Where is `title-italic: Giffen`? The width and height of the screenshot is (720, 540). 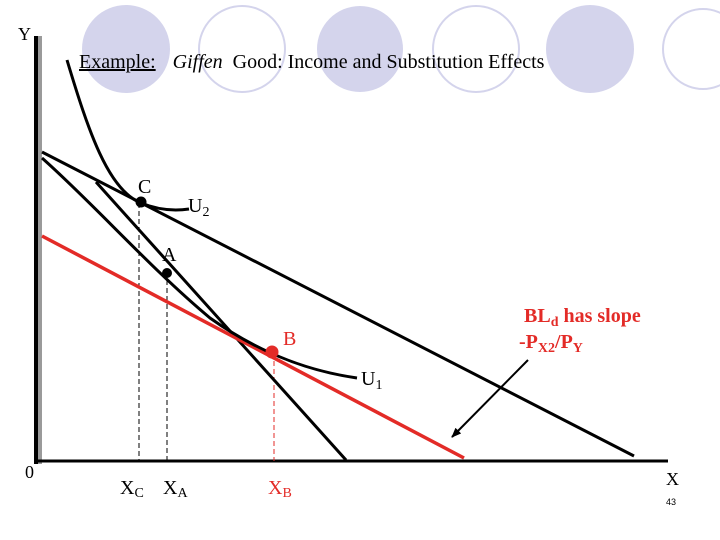
title-italic: Giffen is located at coordinates (198, 62).